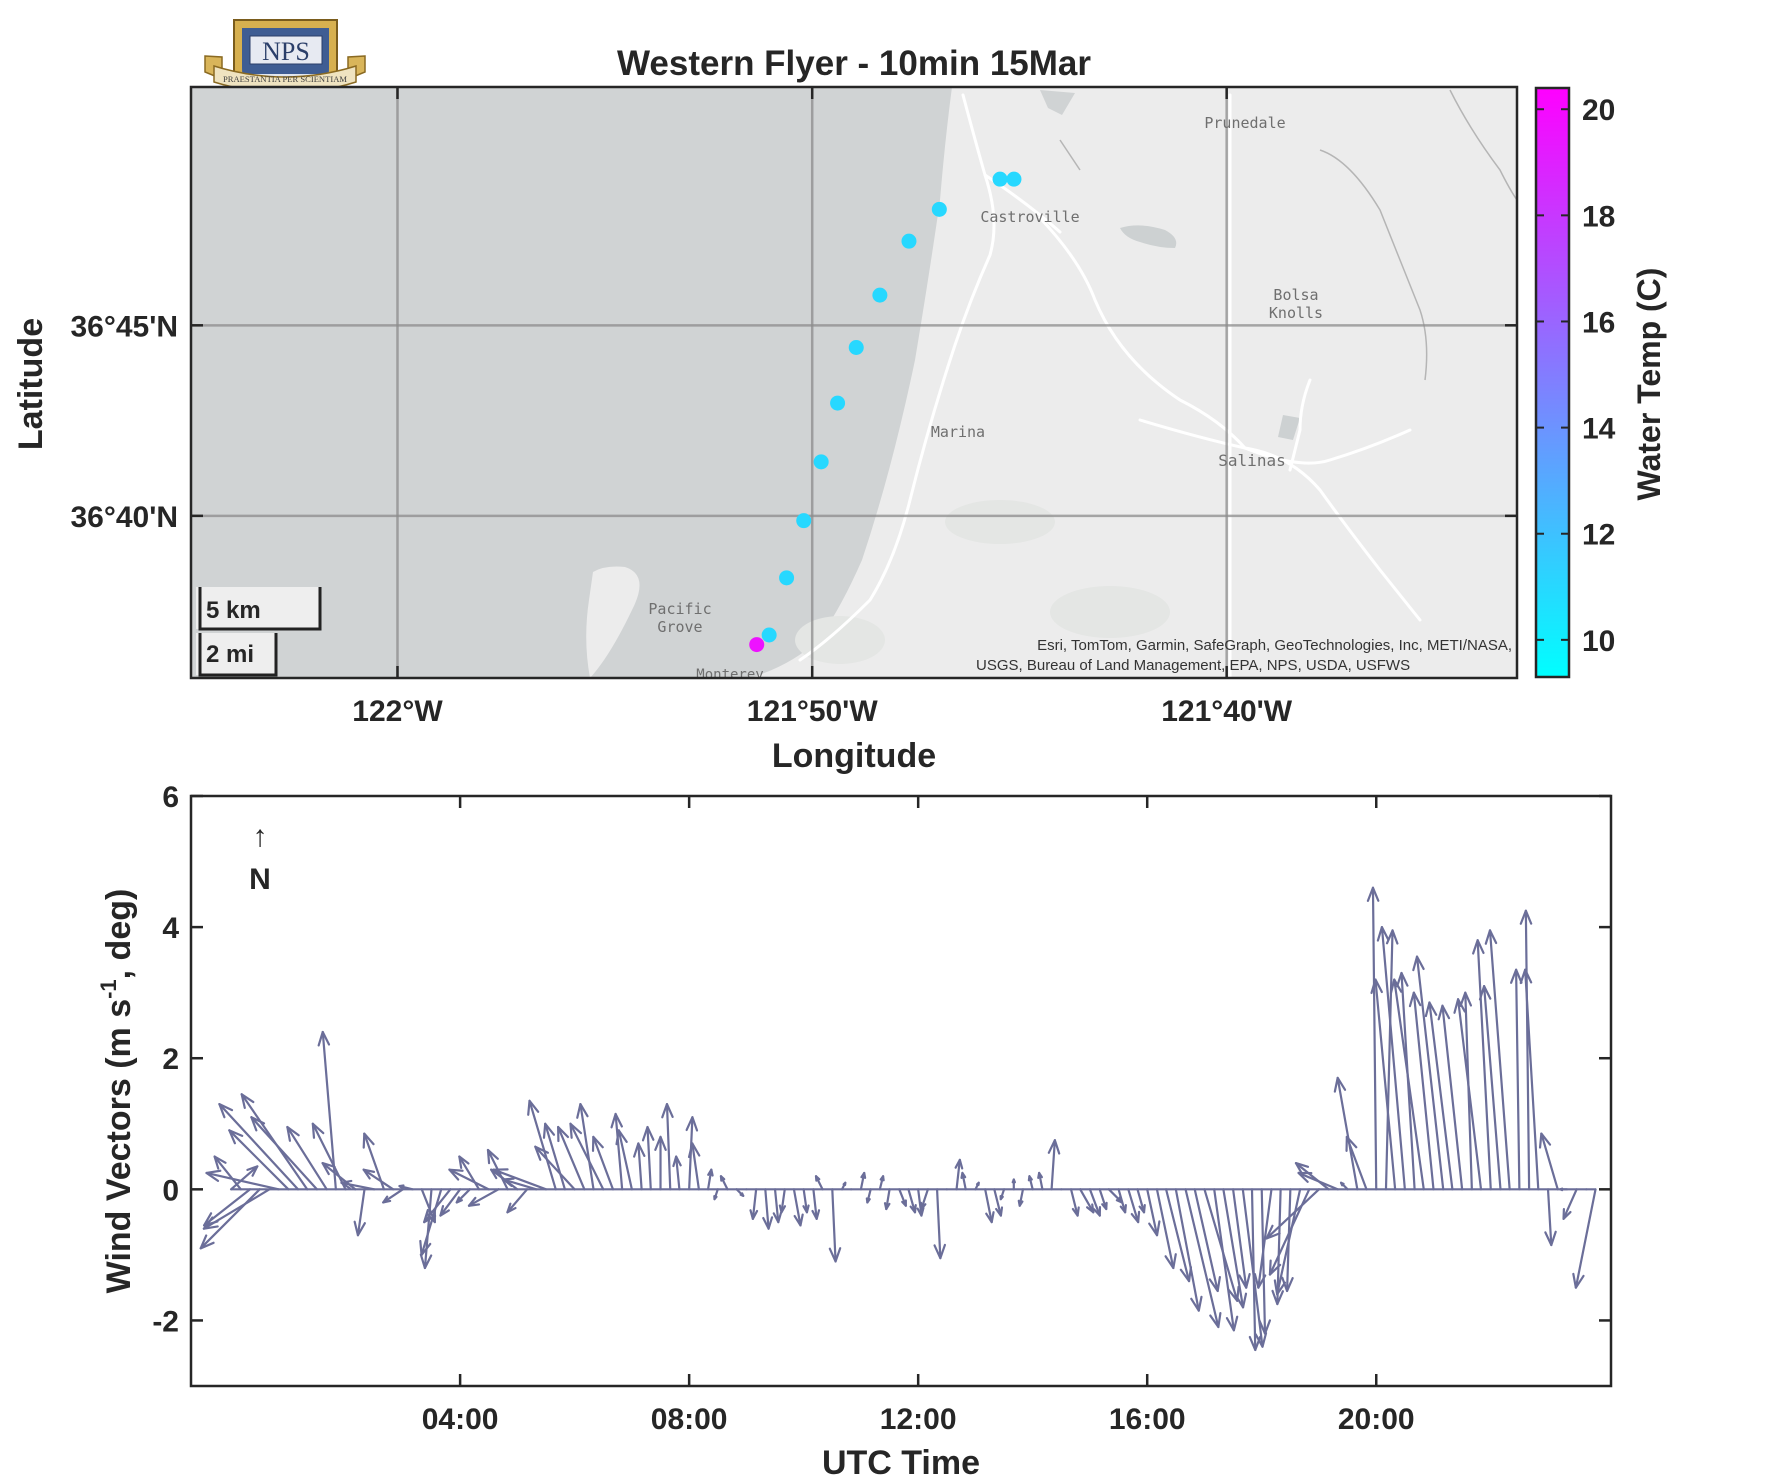 This screenshot has width=1772, height=1476. Describe the element at coordinates (729, 675) in the screenshot. I see `place-label: Monterey` at that location.